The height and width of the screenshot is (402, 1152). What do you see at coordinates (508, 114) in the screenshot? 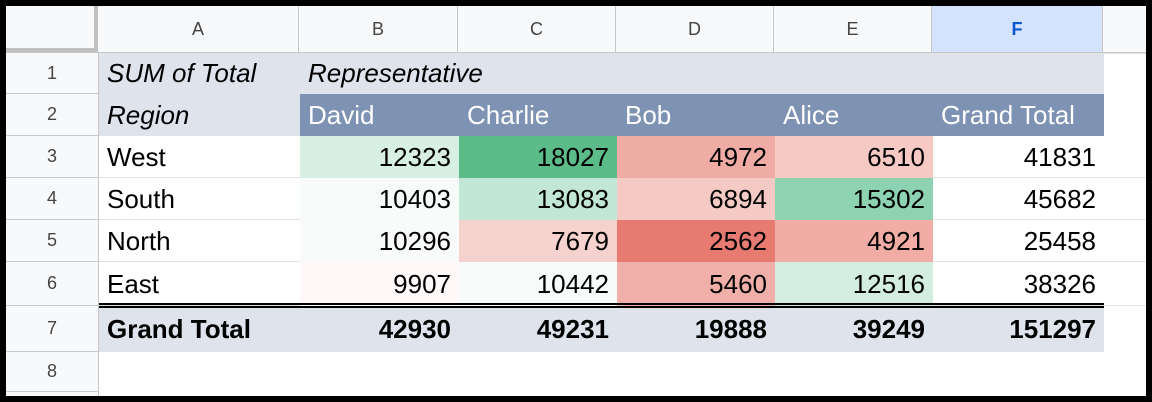
I see `pivot-column-header: Charlie` at bounding box center [508, 114].